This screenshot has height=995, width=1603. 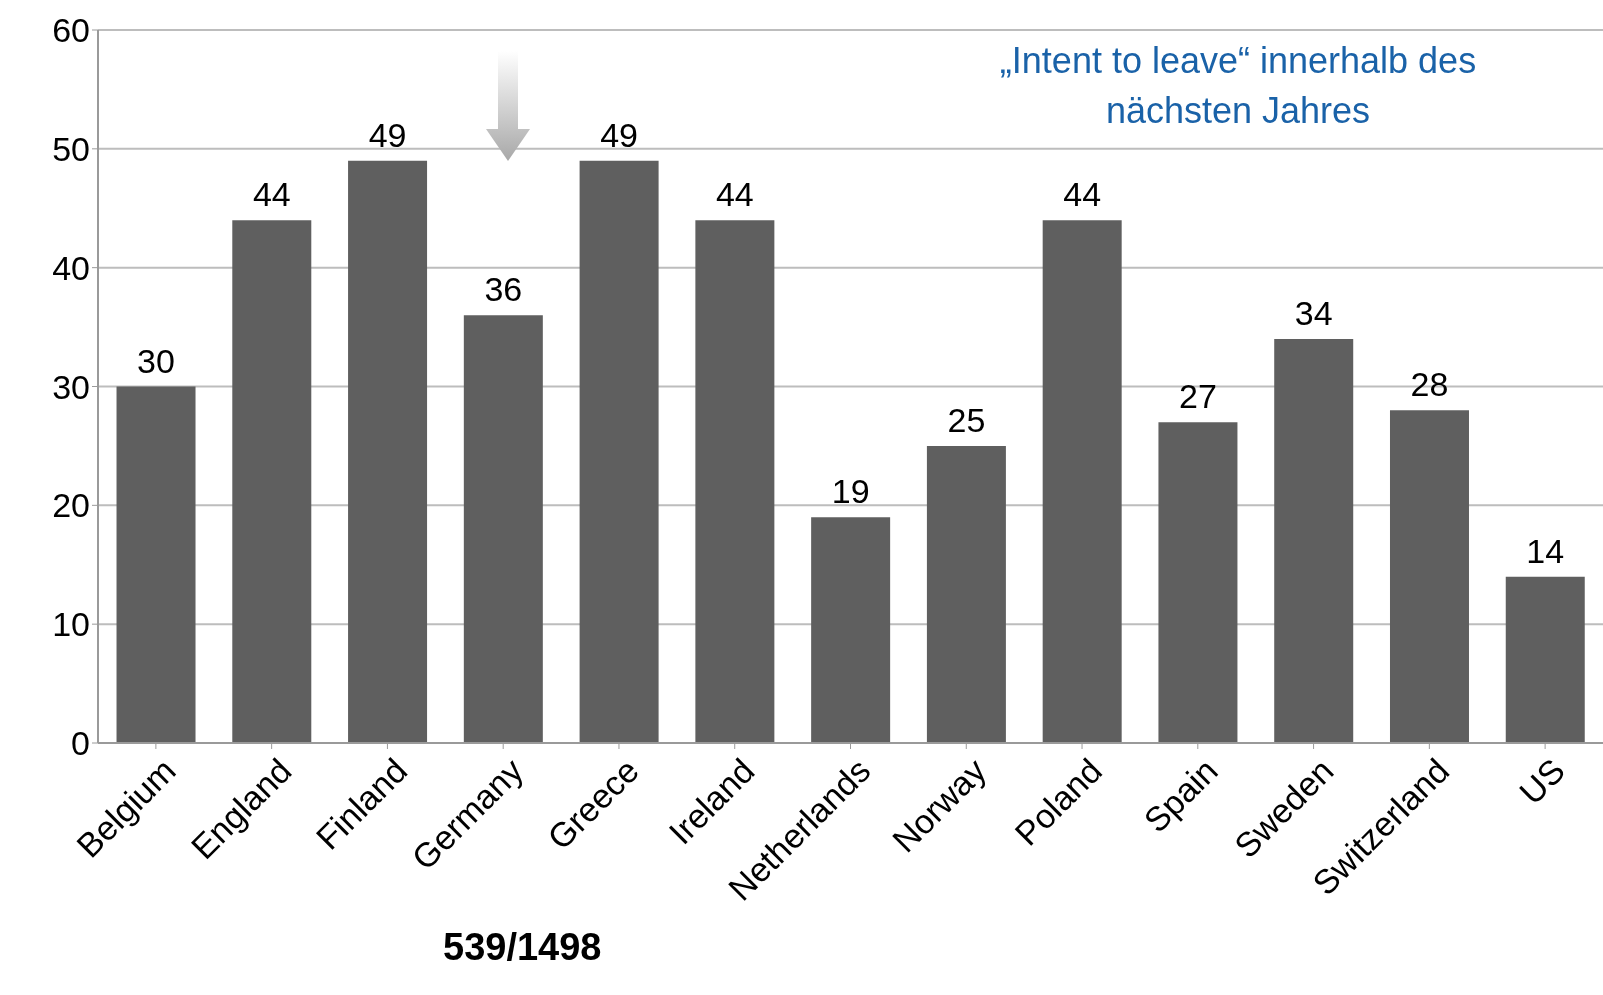 I want to click on y-tick-label: 0, so click(x=80, y=743).